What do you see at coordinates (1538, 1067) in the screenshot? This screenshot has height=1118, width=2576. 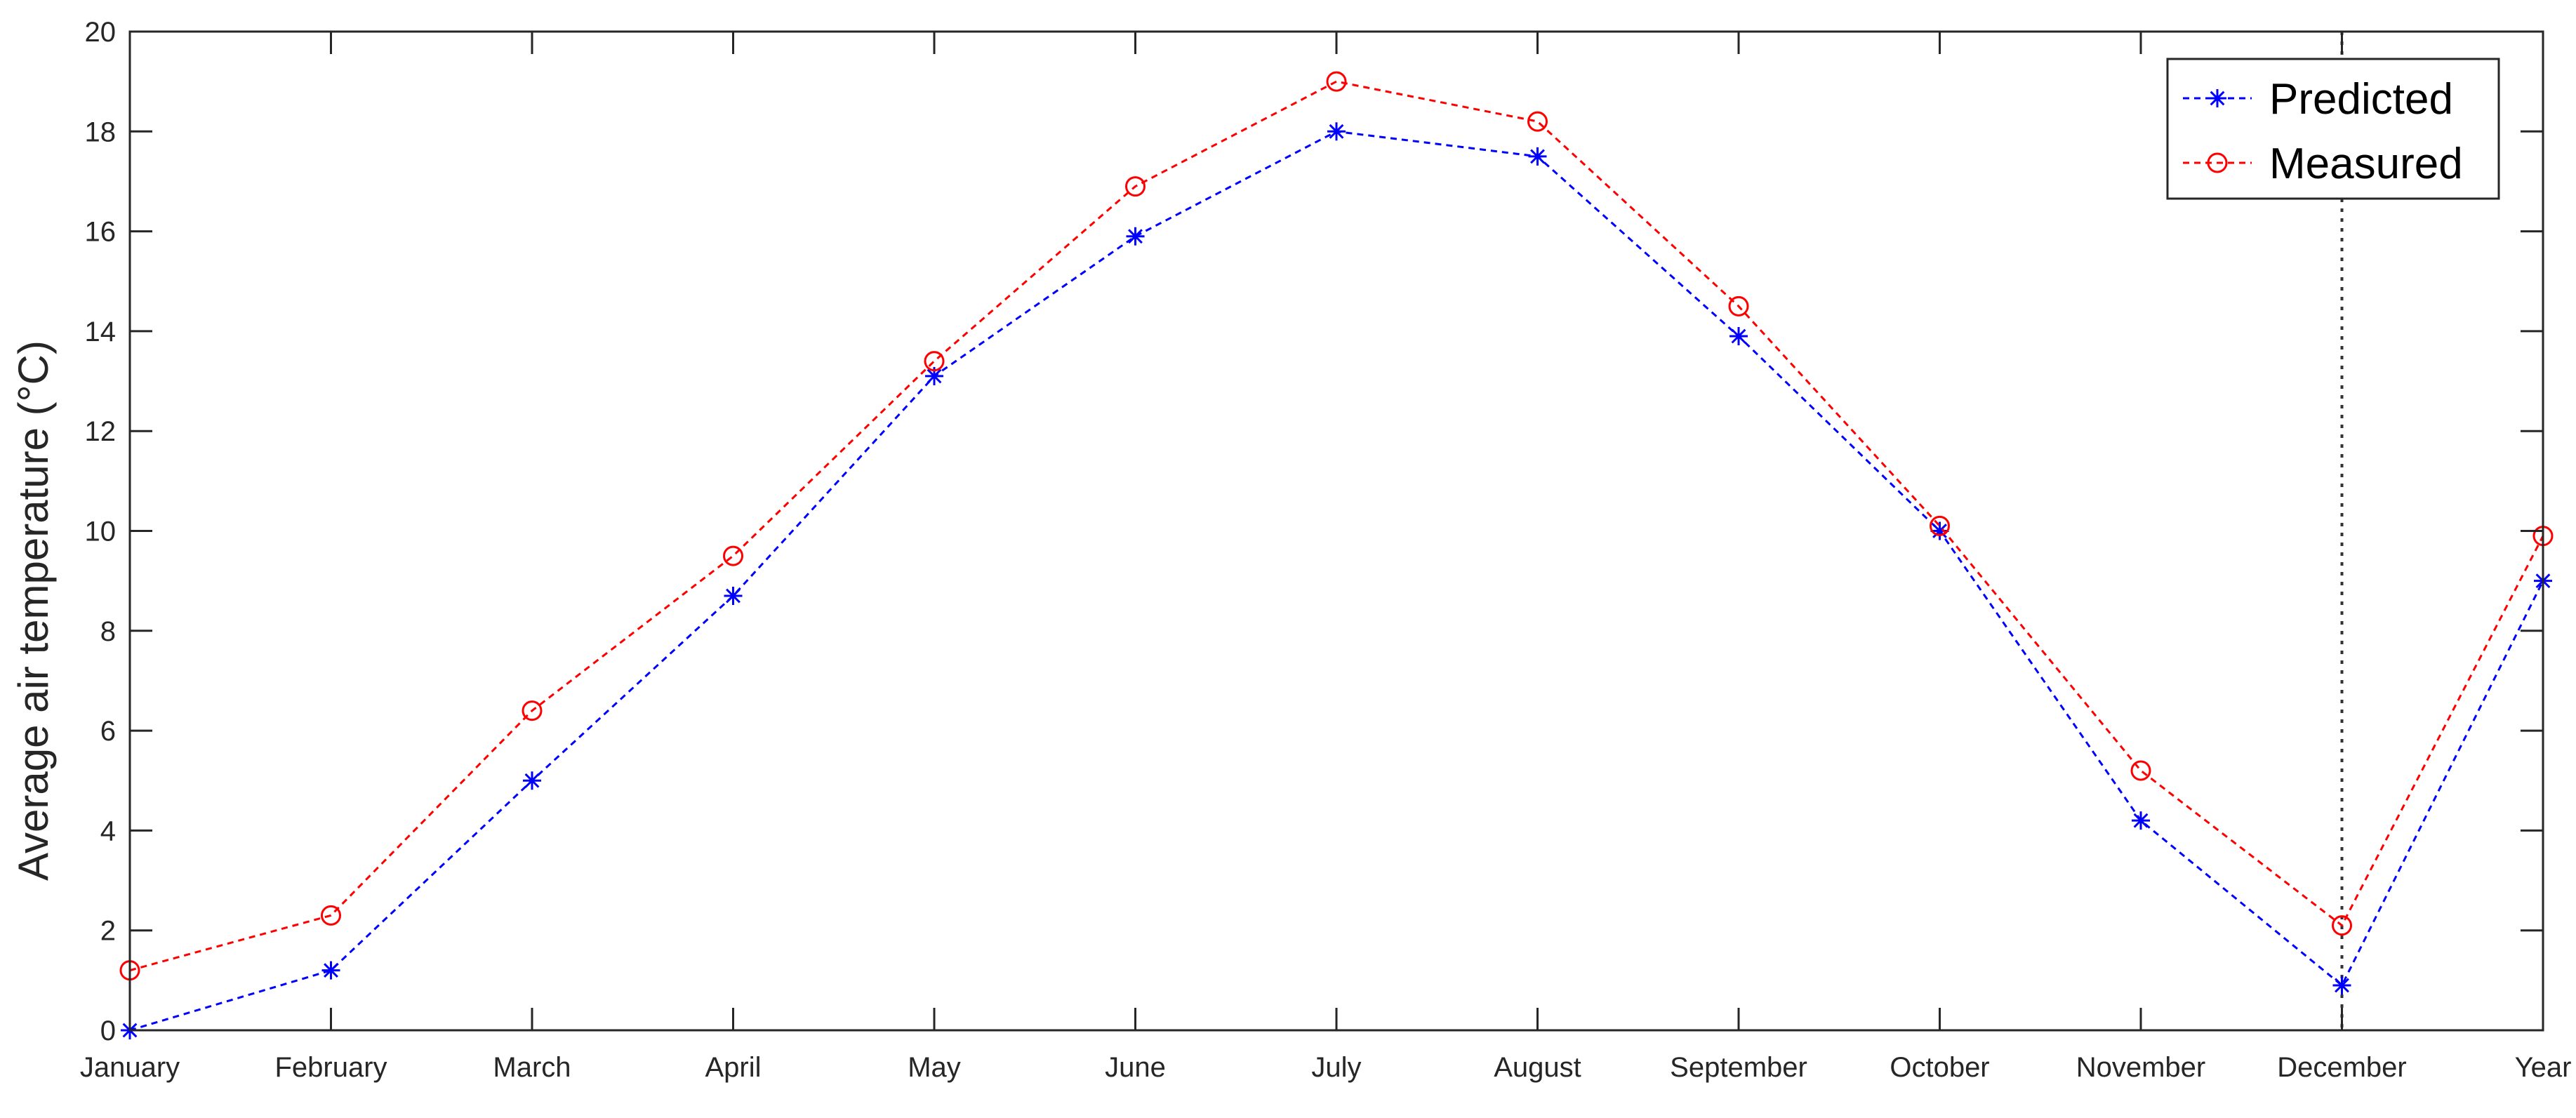 I see `x-tick-label: August` at bounding box center [1538, 1067].